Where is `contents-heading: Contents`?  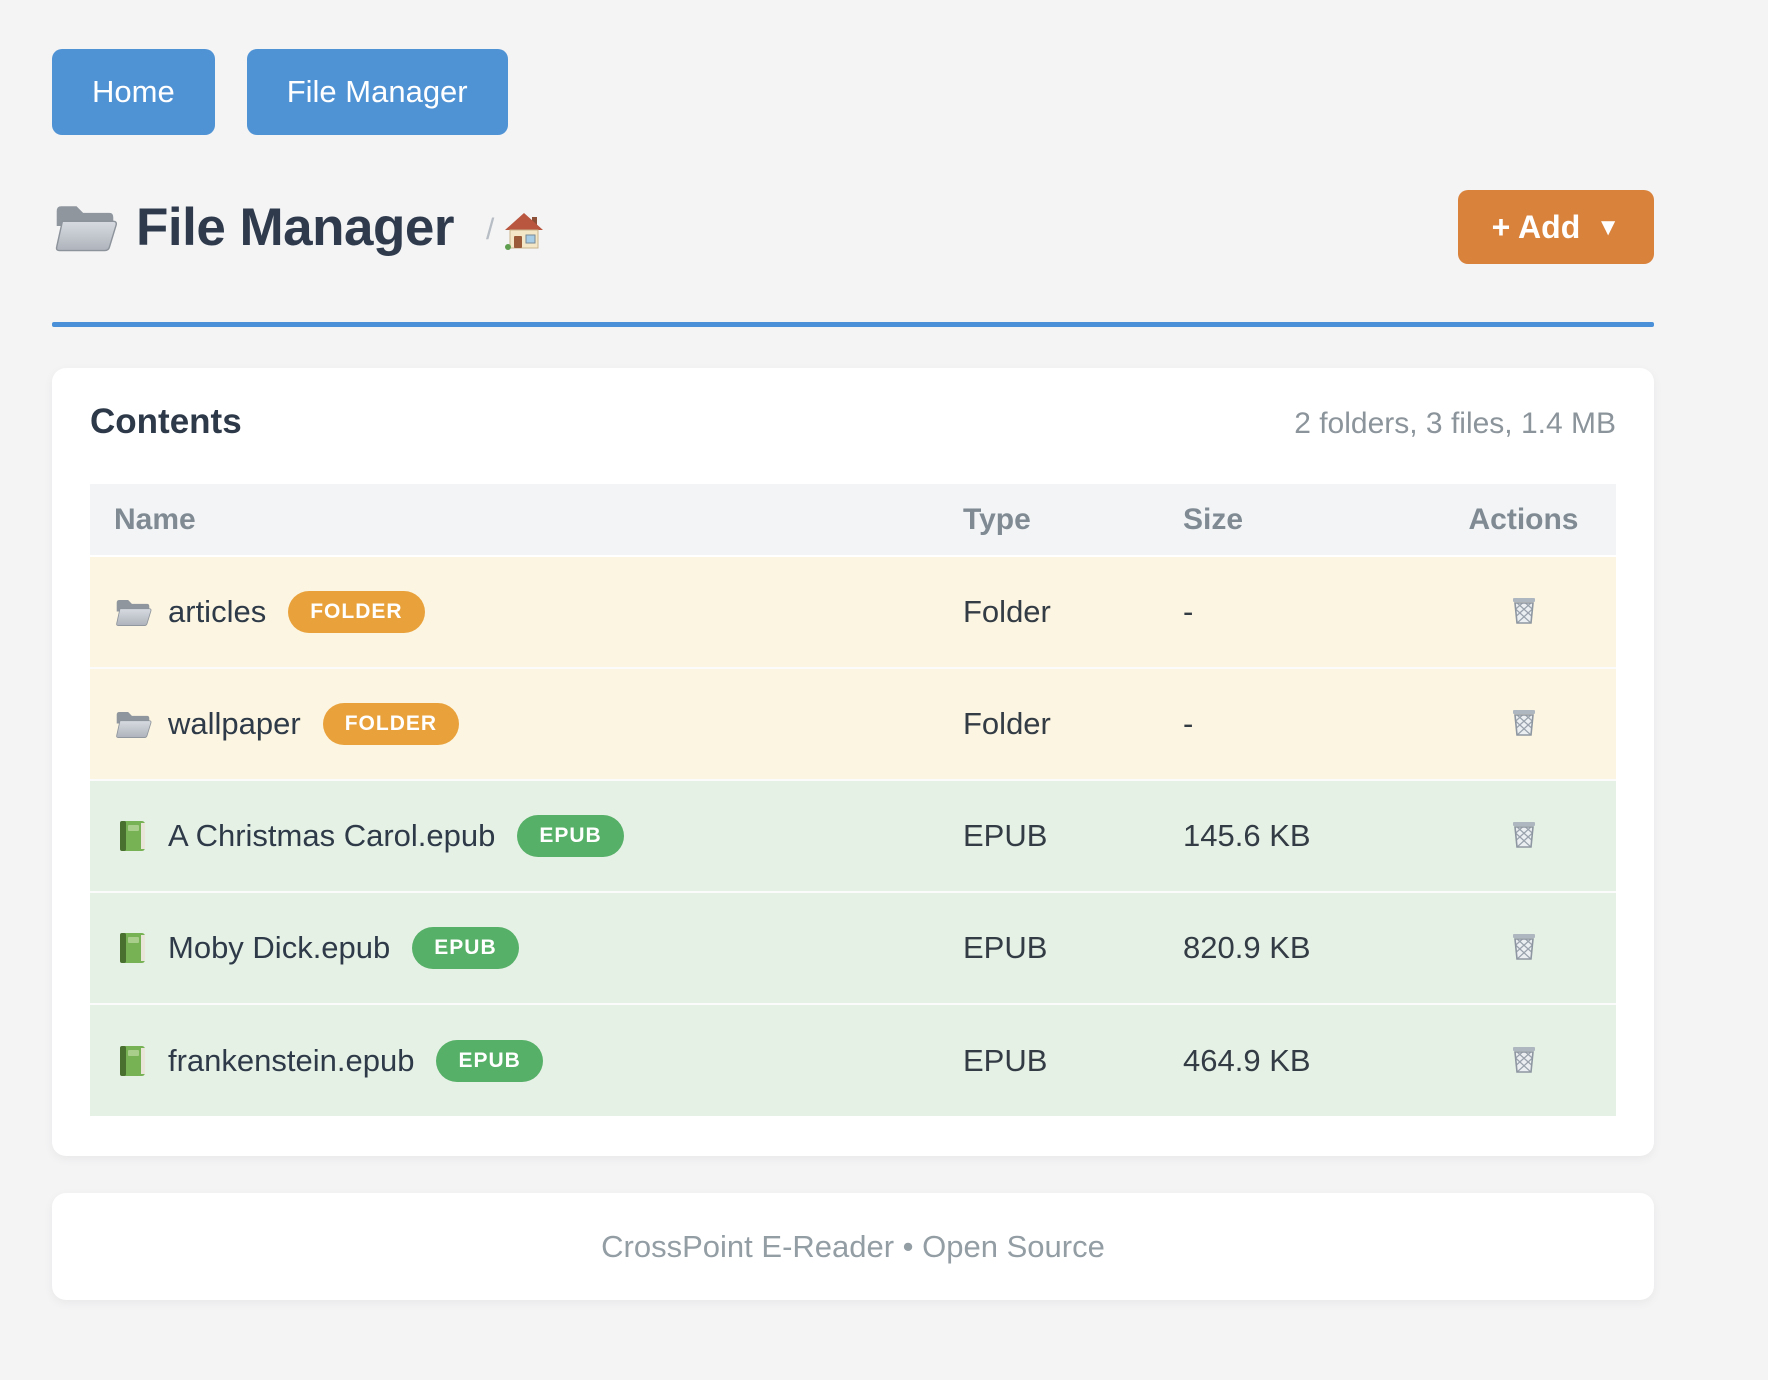
contents-heading: Contents is located at coordinates (166, 421).